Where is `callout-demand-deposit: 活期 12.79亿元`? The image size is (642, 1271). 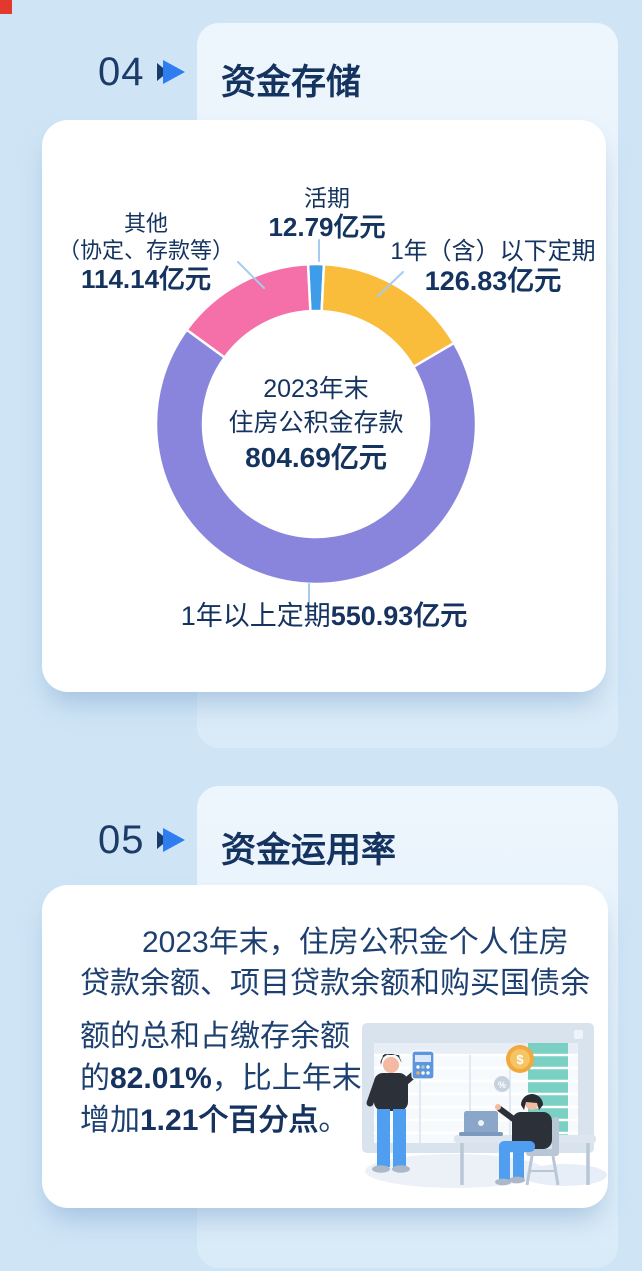 callout-demand-deposit: 活期 12.79亿元 is located at coordinates (327, 213).